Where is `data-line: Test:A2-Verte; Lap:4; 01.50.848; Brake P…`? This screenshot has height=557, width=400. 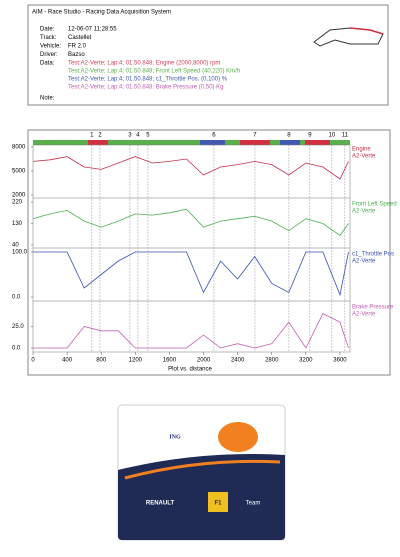
data-line: Test:A2-Verte; Lap:4; 01.50.848; Brake P… is located at coordinates (145, 88).